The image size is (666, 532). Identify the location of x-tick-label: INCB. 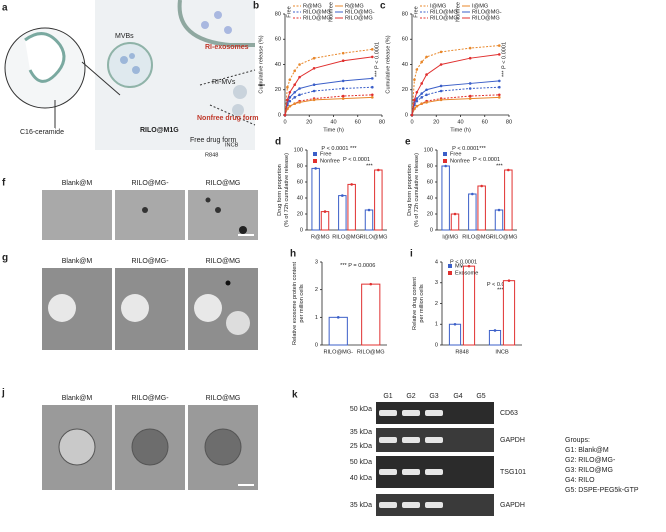
(502, 352).